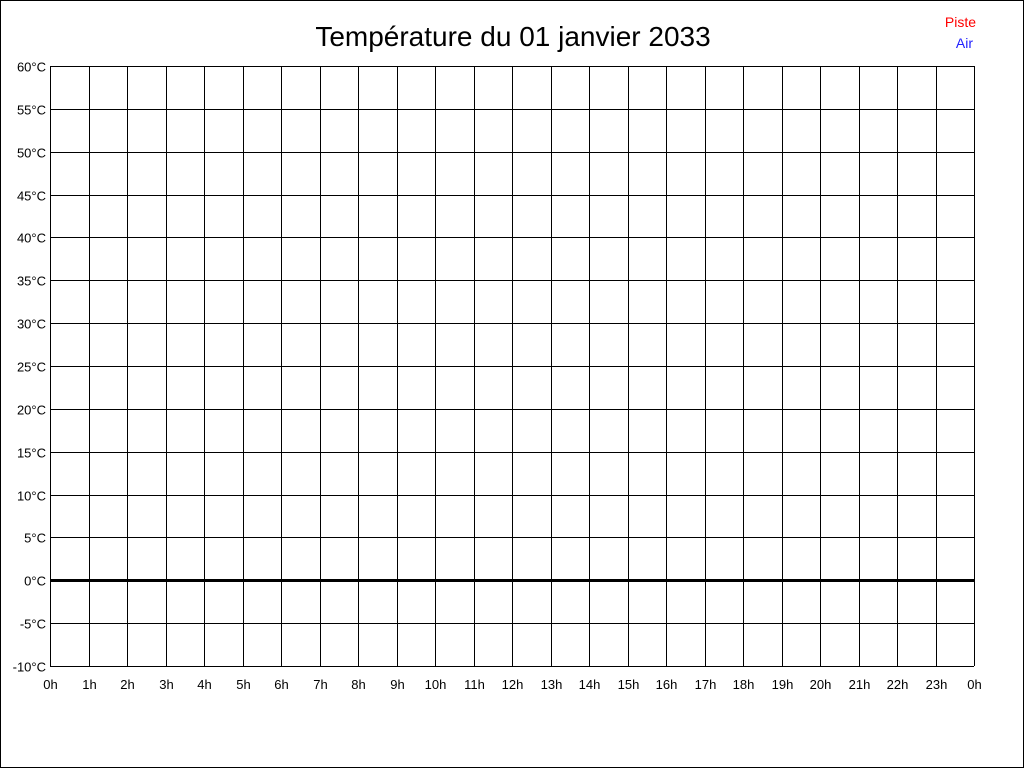  I want to click on x-tick-label: 18h, so click(744, 684).